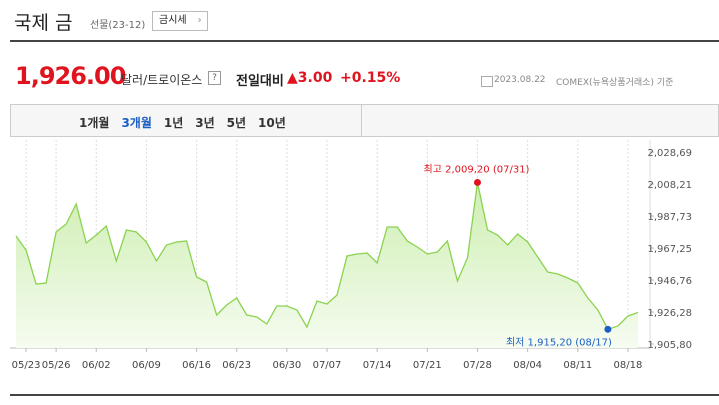  What do you see at coordinates (188, 122) in the screenshot?
I see `tabs: 1개월 3개월 1년 3년 5년 10년` at bounding box center [188, 122].